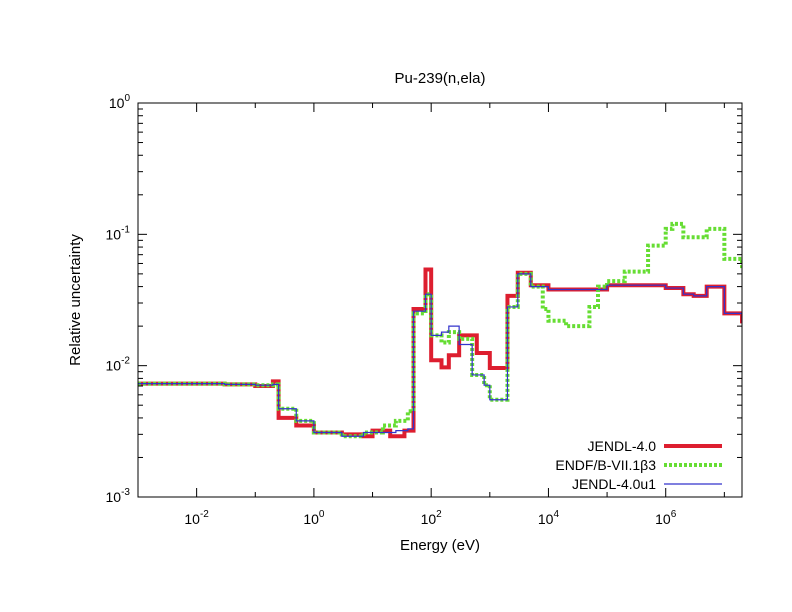 The width and height of the screenshot is (792, 612). What do you see at coordinates (196, 518) in the screenshot?
I see `x-tick-label: 10⁻²` at bounding box center [196, 518].